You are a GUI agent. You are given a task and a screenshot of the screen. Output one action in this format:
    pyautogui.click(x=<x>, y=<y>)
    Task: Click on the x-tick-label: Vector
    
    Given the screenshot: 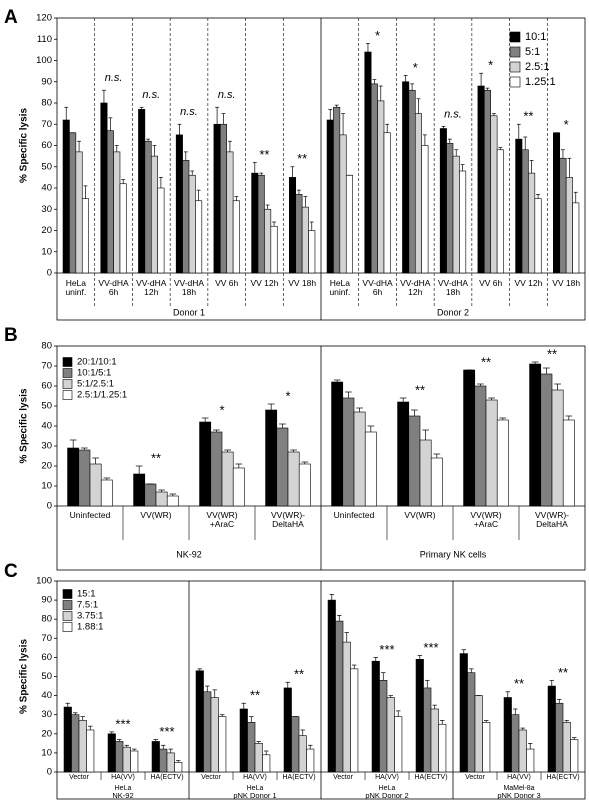 What is the action you would take?
    pyautogui.click(x=475, y=777)
    